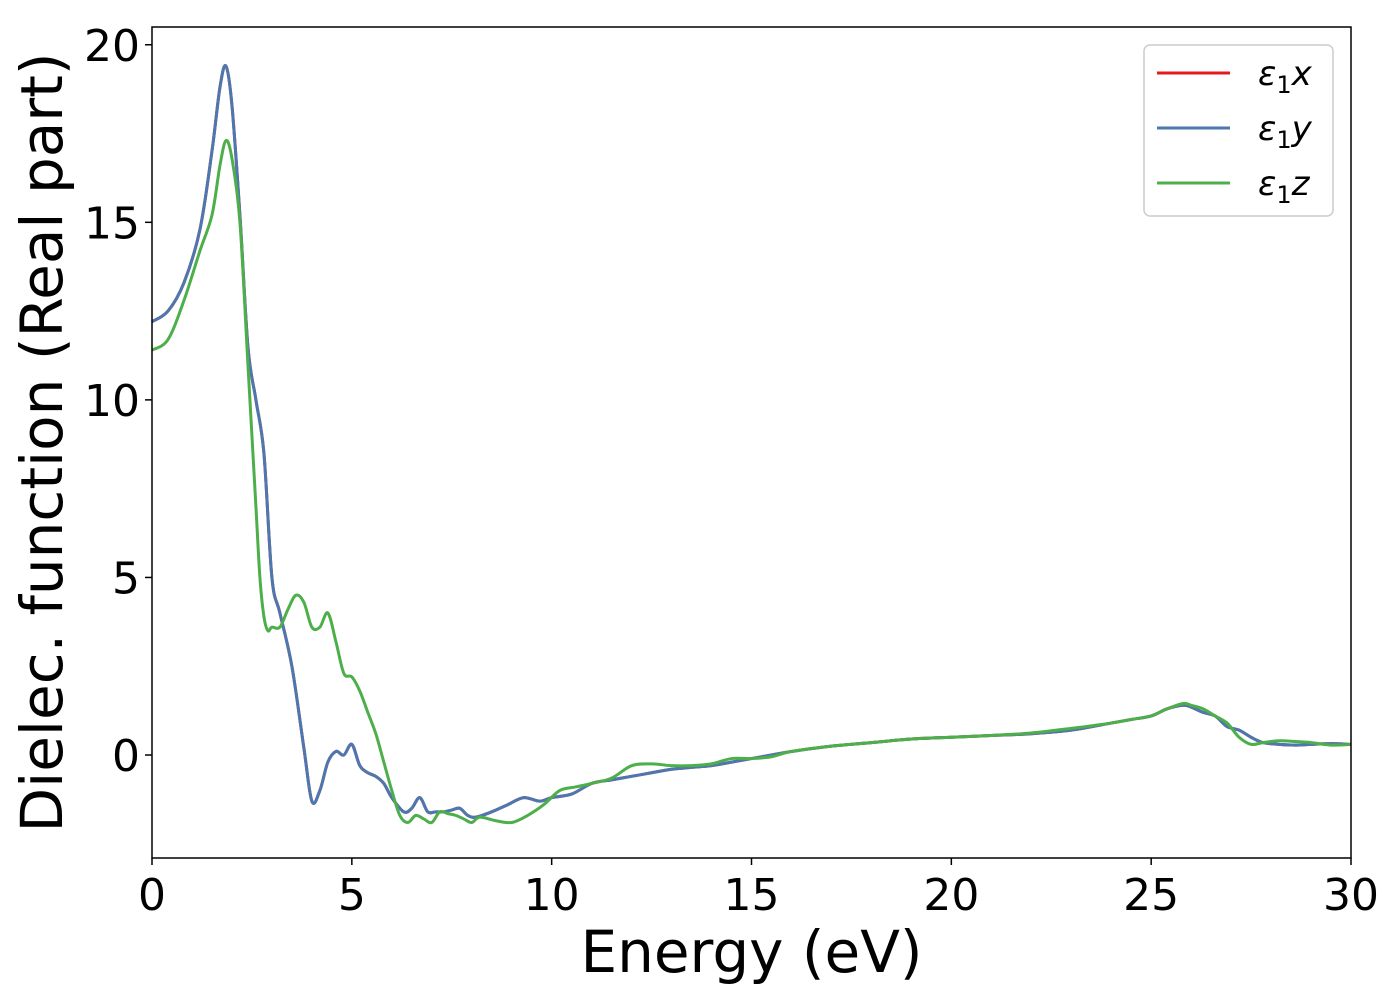 The image size is (1400, 1000). What do you see at coordinates (126, 578) in the screenshot?
I see `y-tick-label: 5` at bounding box center [126, 578].